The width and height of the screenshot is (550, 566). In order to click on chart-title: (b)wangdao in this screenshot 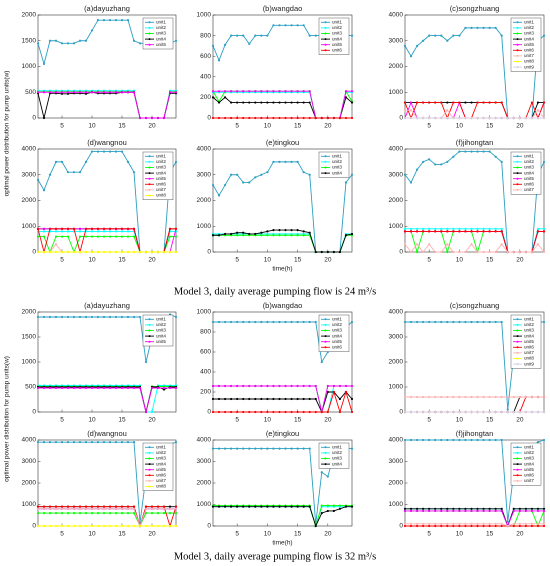, I will do `click(283, 8)`.